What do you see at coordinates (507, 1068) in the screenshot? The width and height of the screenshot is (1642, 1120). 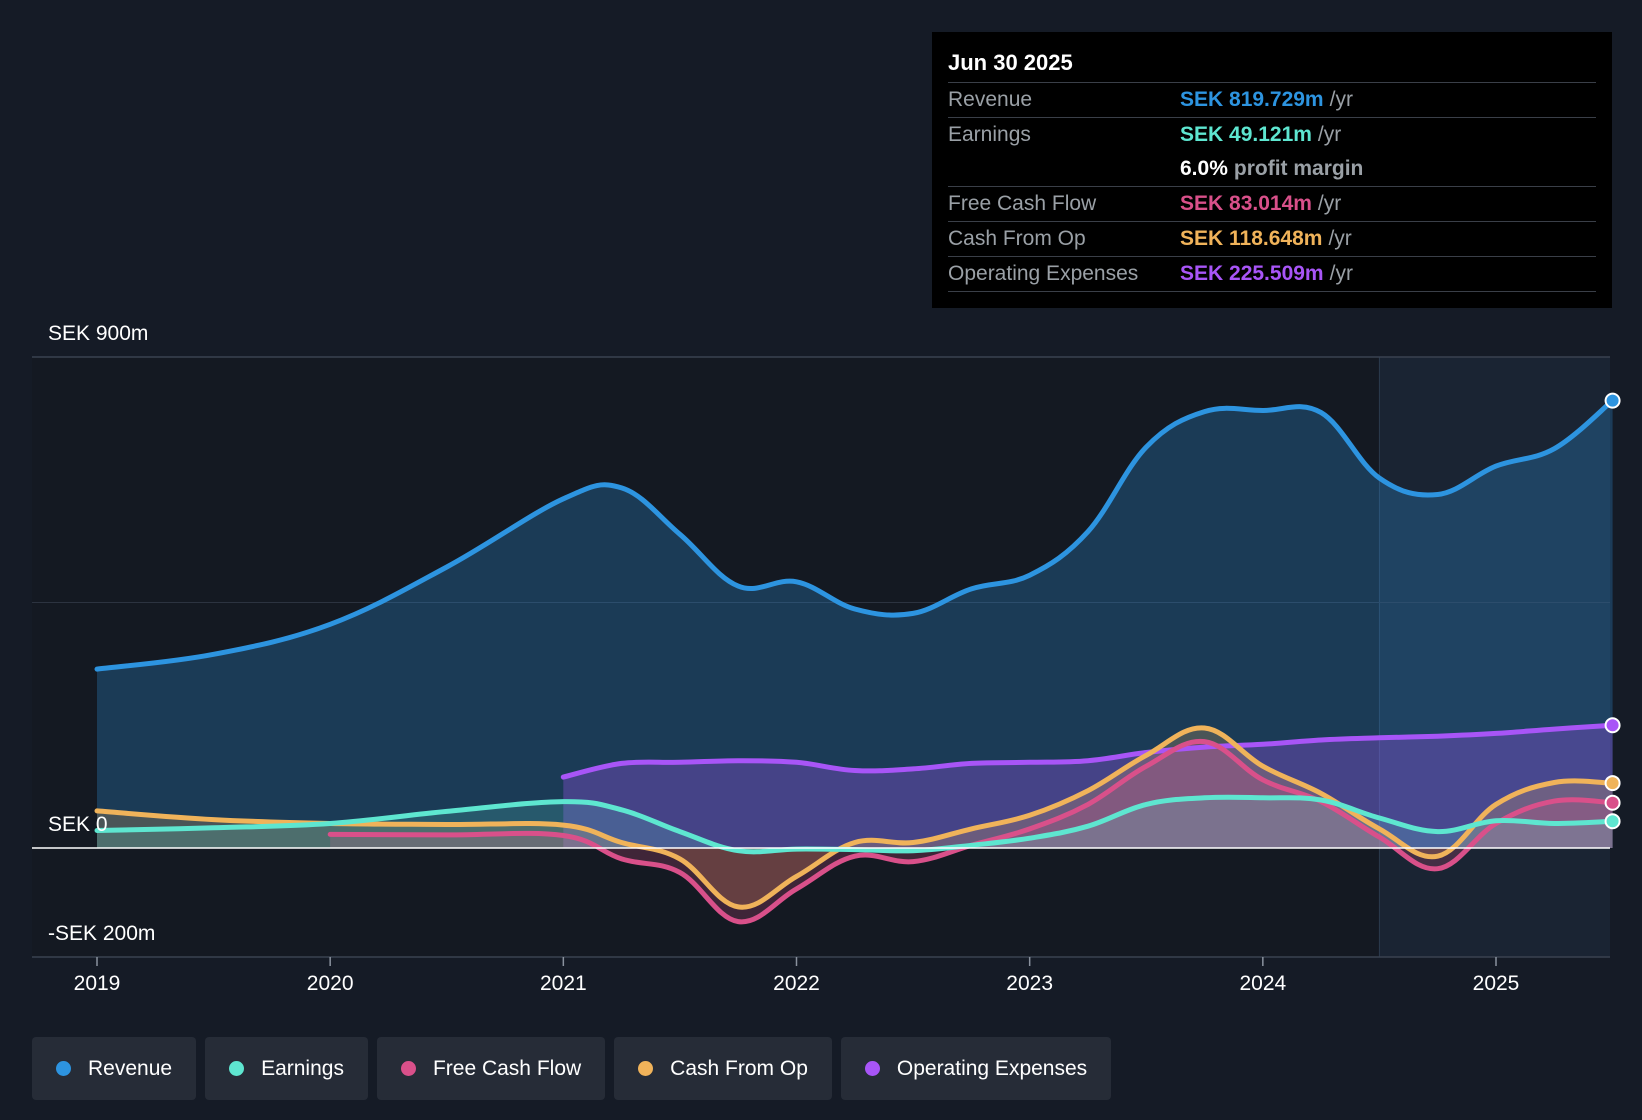 I see `legend-label: Free Cash Flow` at bounding box center [507, 1068].